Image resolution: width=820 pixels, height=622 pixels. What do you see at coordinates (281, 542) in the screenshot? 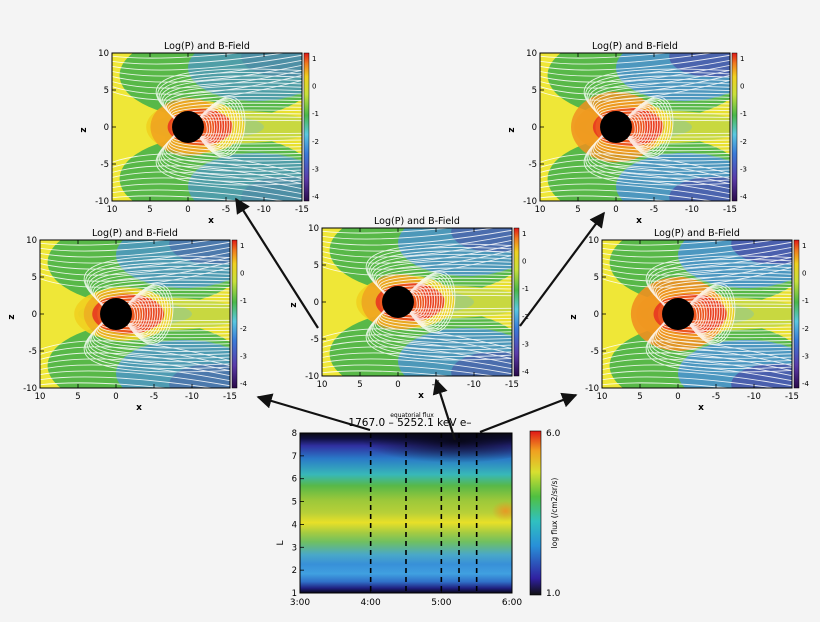
I see `y-axis-label: L` at bounding box center [281, 542].